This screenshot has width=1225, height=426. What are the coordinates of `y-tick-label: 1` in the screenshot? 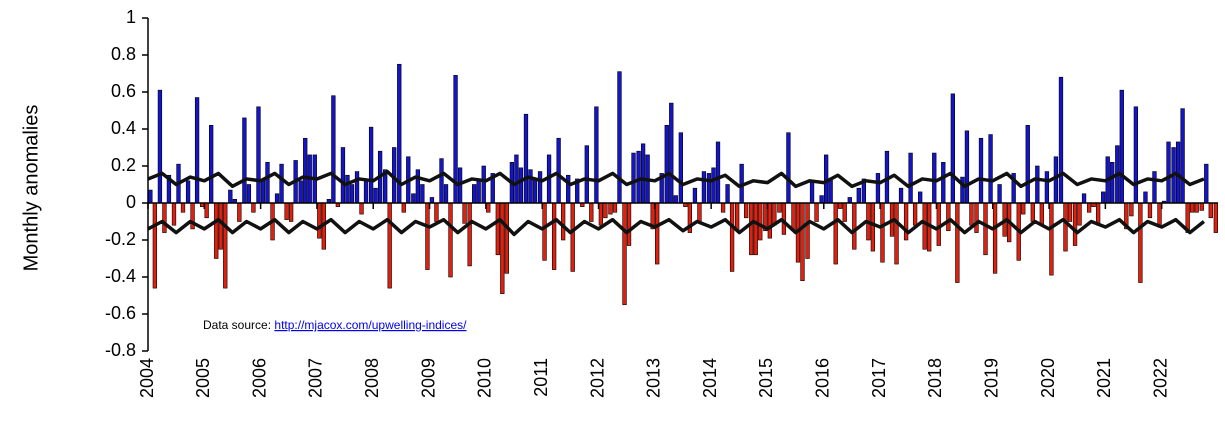 It's located at (131, 17).